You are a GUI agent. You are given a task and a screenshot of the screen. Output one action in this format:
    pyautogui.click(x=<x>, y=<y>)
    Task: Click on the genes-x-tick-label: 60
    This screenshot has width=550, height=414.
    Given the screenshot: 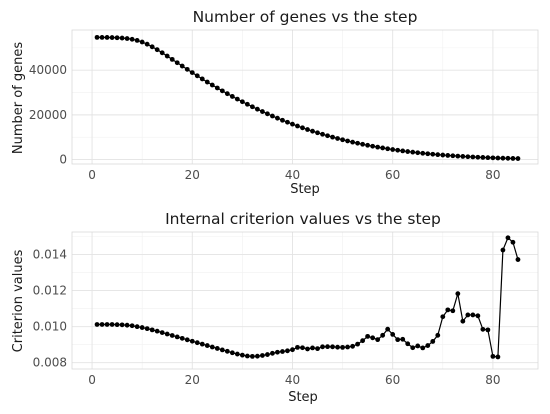 What is the action you would take?
    pyautogui.click(x=392, y=175)
    